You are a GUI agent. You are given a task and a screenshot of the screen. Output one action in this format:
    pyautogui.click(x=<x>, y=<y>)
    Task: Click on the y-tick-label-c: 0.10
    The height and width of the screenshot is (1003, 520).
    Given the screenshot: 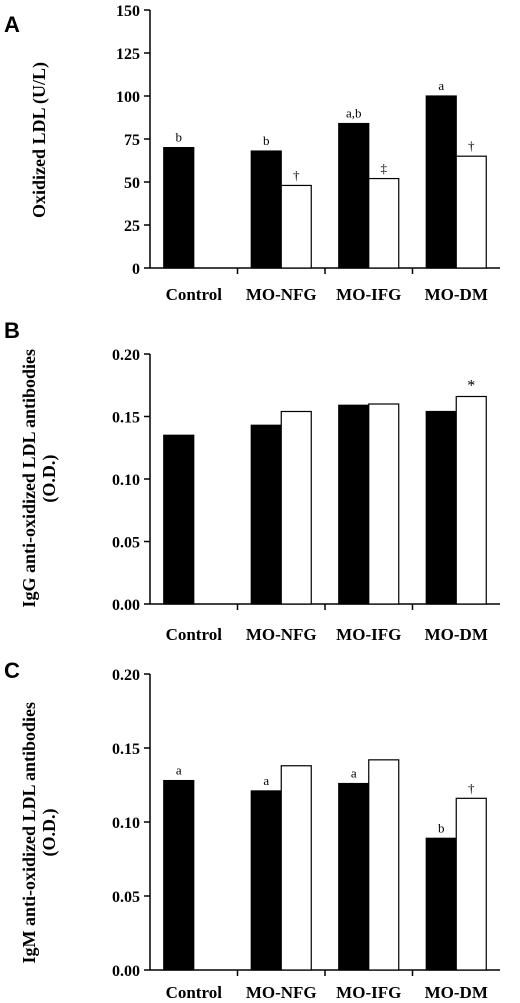 What is the action you would take?
    pyautogui.click(x=126, y=823)
    